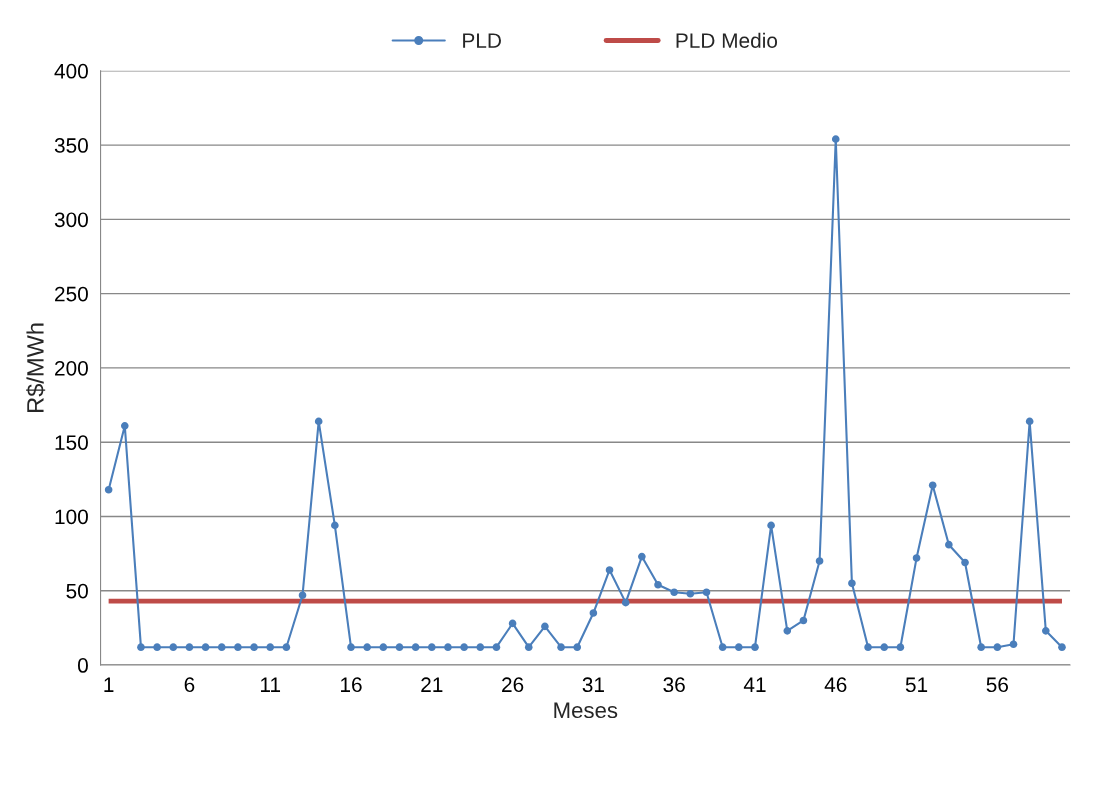 This screenshot has height=787, width=1093. What do you see at coordinates (754, 684) in the screenshot?
I see `x-tick-label: 41` at bounding box center [754, 684].